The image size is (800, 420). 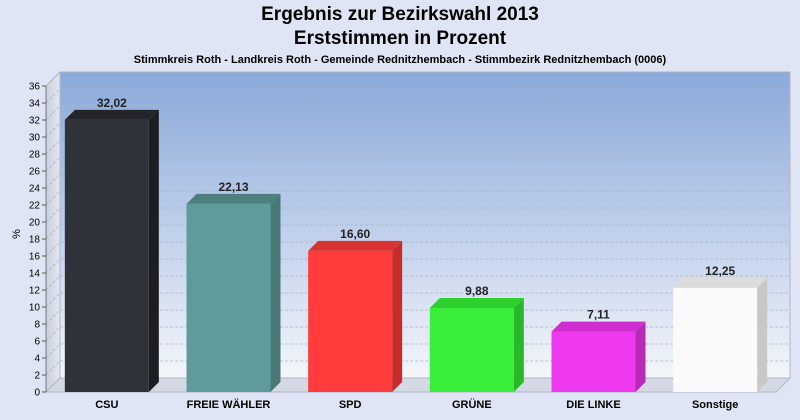 What do you see at coordinates (400, 14) in the screenshot?
I see `chart-title: Ergebnis zur Bezirkswahl 2013` at bounding box center [400, 14].